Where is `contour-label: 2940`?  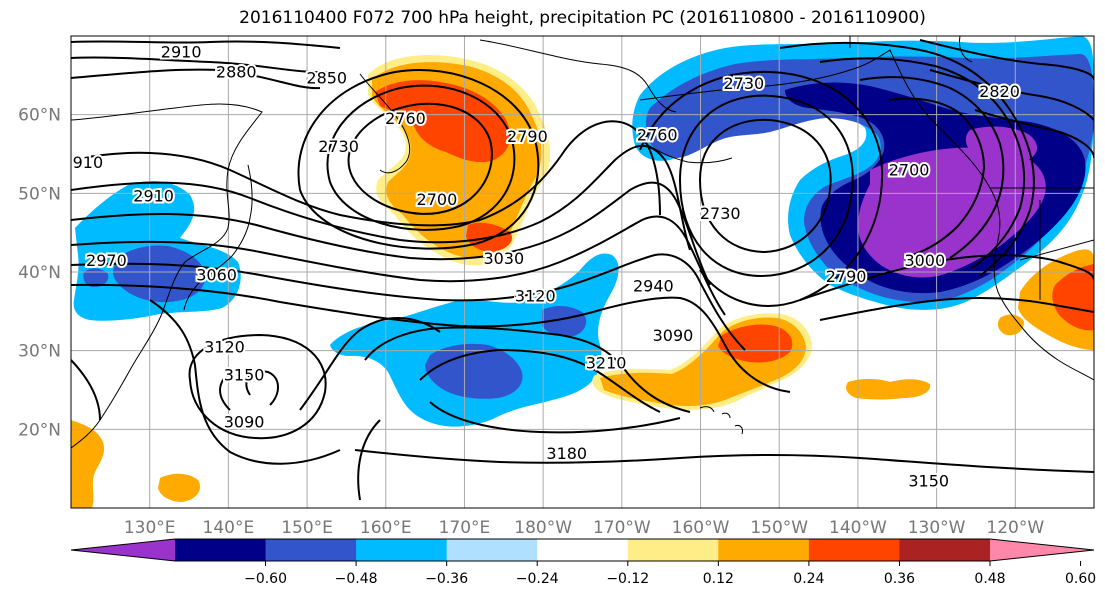 contour-label: 2940 is located at coordinates (653, 285).